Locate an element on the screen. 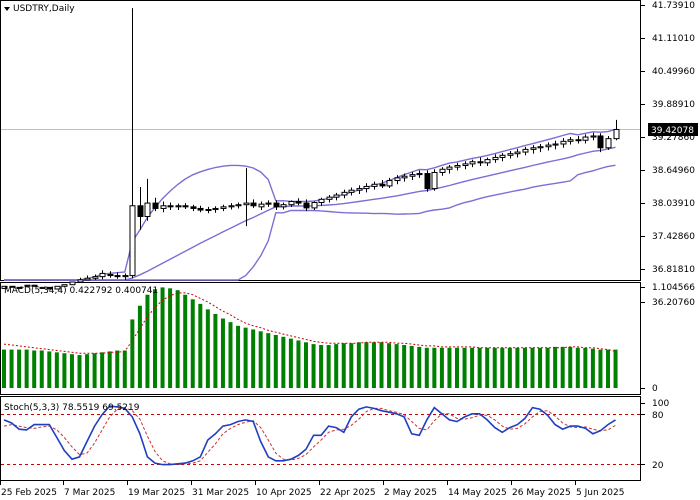 This screenshot has height=500, width=700. current-price-box is located at coordinates (673, 129).